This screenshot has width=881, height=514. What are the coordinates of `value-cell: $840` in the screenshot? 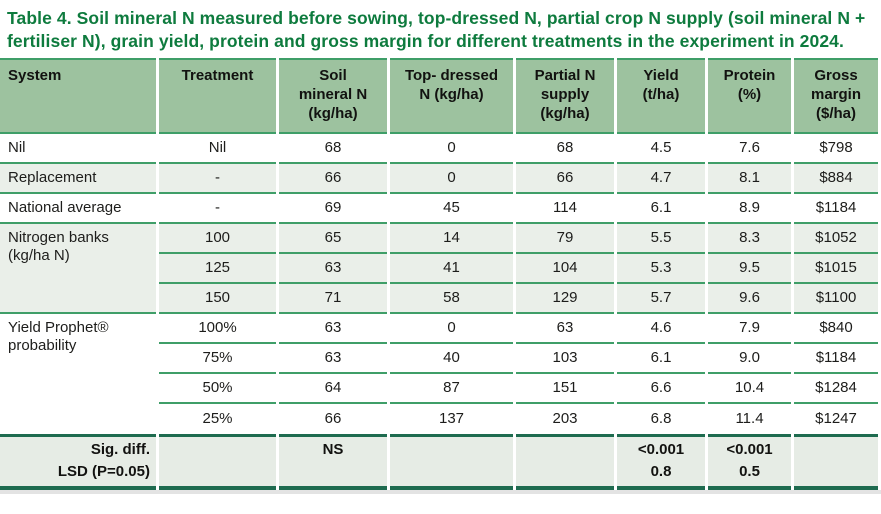 It's located at (836, 329).